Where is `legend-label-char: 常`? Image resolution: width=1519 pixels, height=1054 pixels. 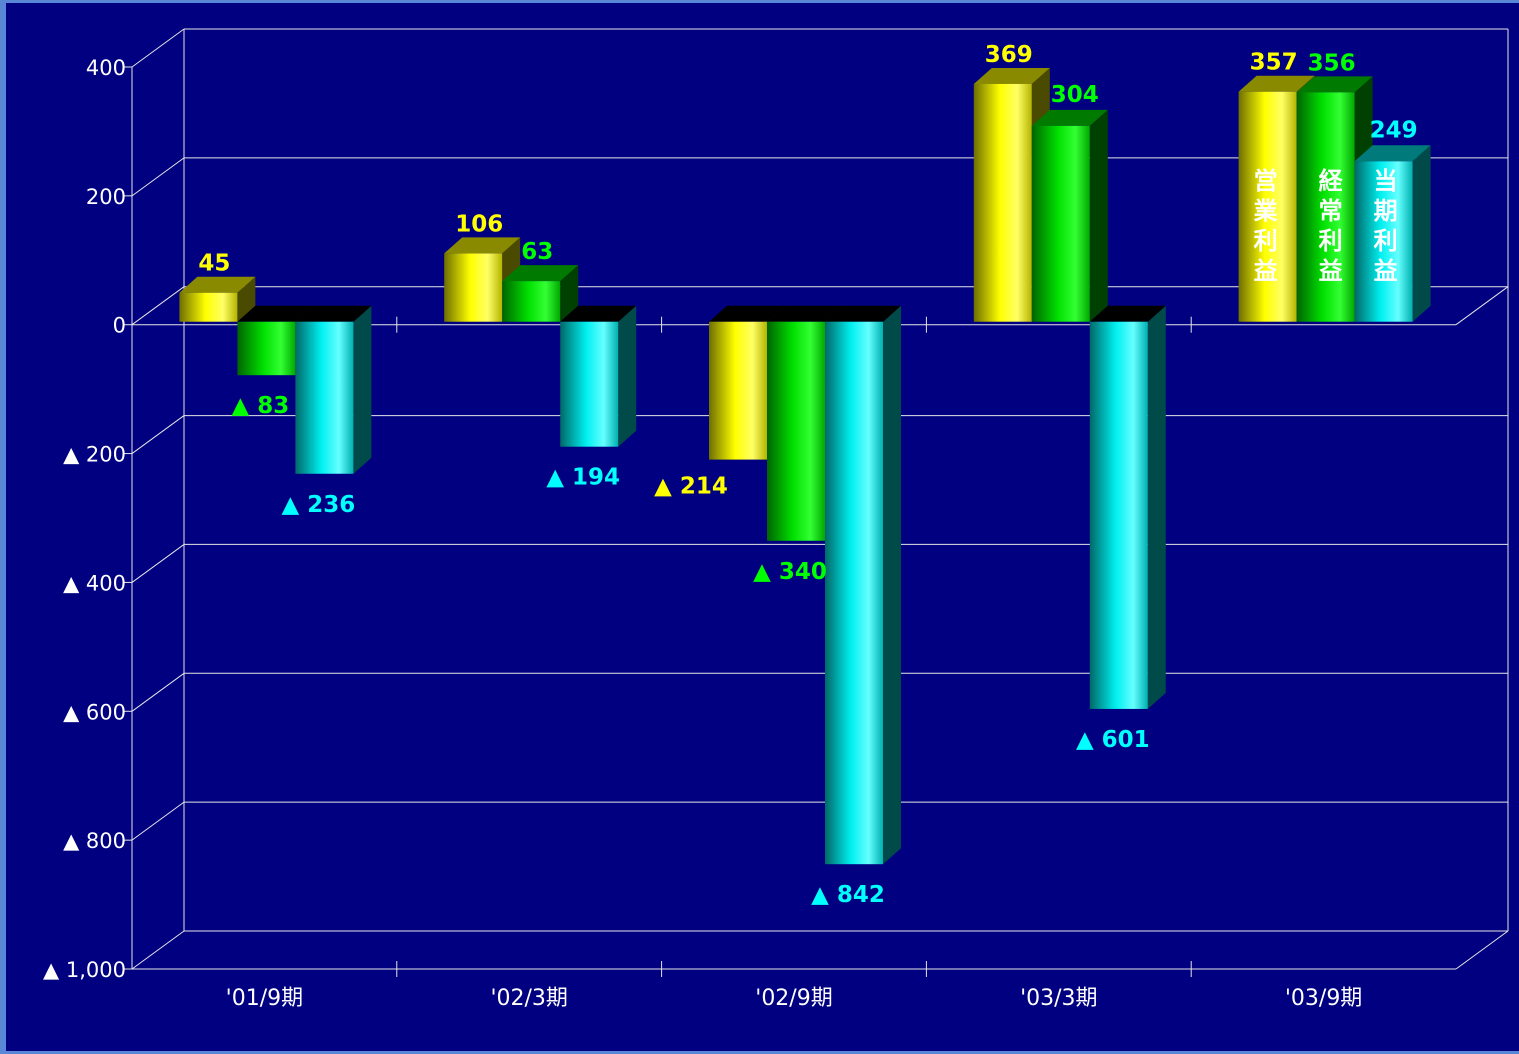
legend-label-char: 常 is located at coordinates (1331, 211).